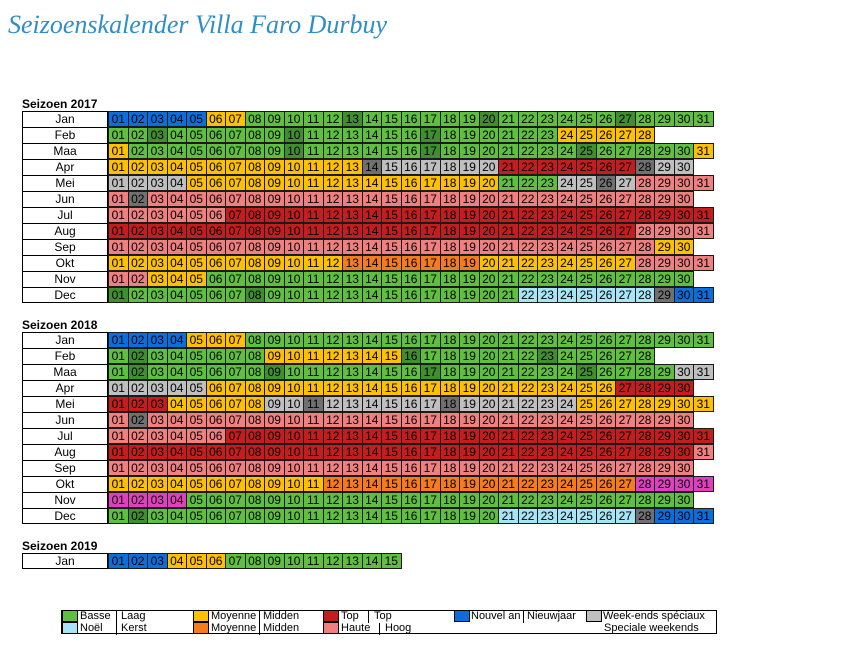 The height and width of the screenshot is (670, 860). Describe the element at coordinates (198, 24) in the screenshot. I see `page-title: Seizoenskalender Villa Faro Durbuy` at that location.